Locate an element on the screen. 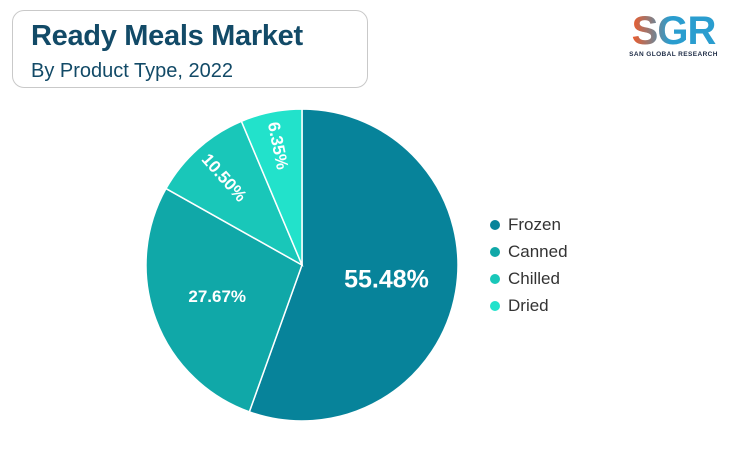 Image resolution: width=735 pixels, height=450 pixels. pie-slice-chilled is located at coordinates (234, 193).